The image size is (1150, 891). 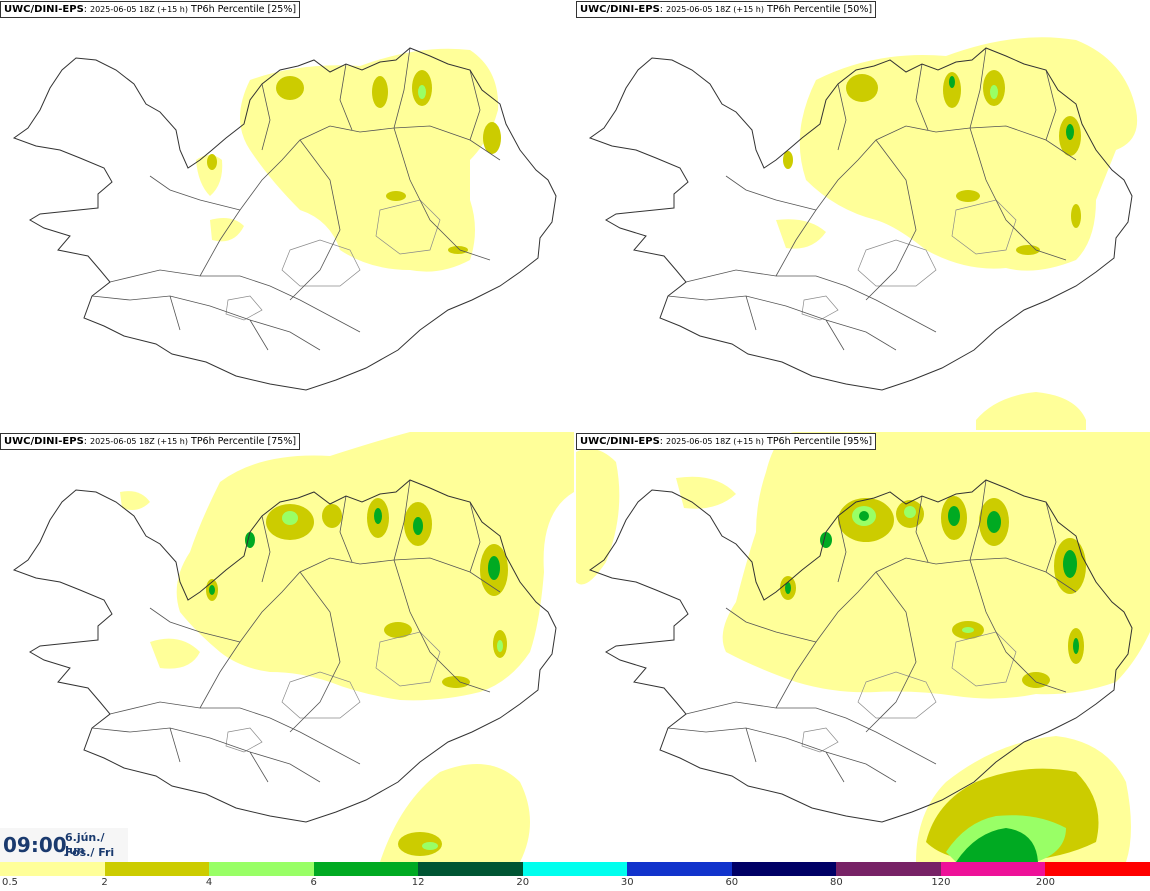 What do you see at coordinates (627, 882) in the screenshot?
I see `colorbar-label: 30` at bounding box center [627, 882].